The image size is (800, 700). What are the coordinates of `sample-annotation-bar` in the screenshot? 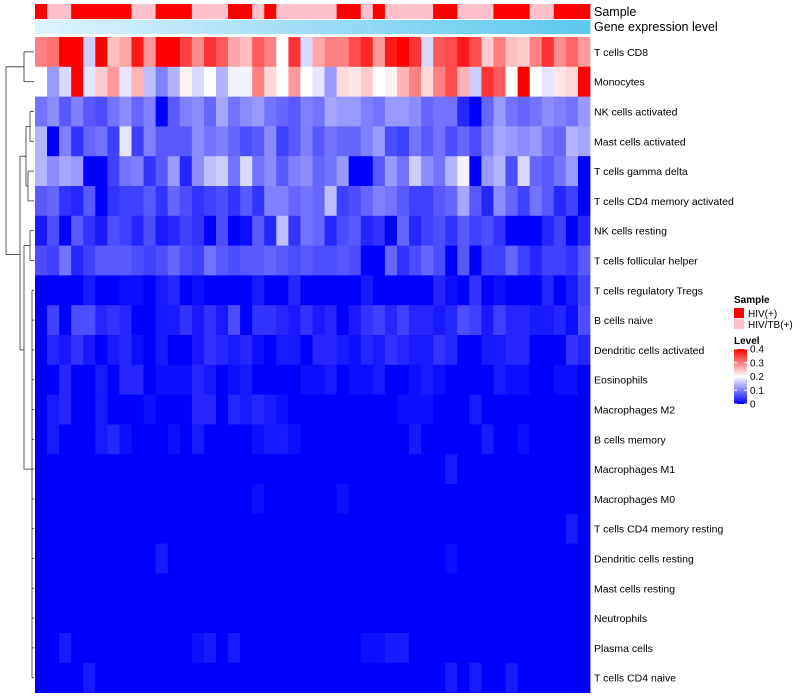 It's located at (313, 11).